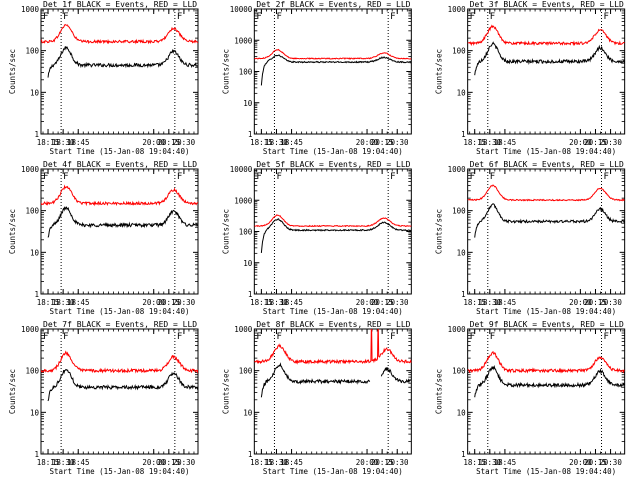 Image resolution: width=640 pixels, height=480 pixels. Describe the element at coordinates (333, 4) in the screenshot. I see `panel-title: Det 2f BLACK = Events, RED = LLD` at that location.